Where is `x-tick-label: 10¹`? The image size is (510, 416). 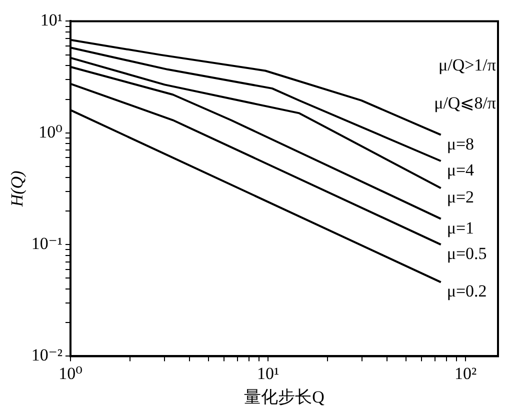 x-tick-label: 10¹ is located at coordinates (268, 373).